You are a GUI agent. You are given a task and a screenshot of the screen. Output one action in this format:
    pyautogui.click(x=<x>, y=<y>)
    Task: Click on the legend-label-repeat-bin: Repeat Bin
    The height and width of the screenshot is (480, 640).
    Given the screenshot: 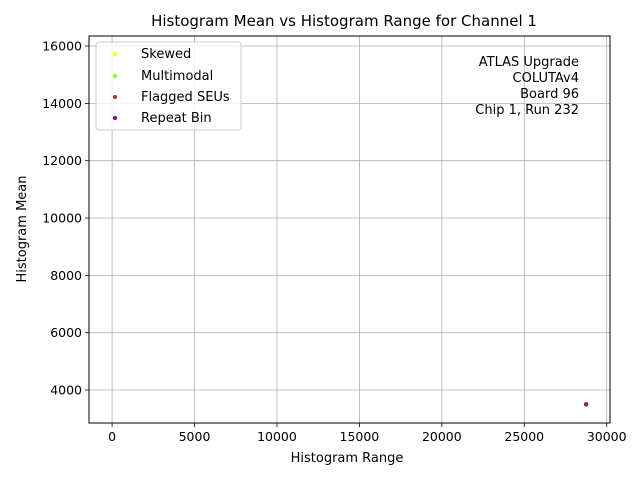 What is the action you would take?
    pyautogui.click(x=176, y=118)
    